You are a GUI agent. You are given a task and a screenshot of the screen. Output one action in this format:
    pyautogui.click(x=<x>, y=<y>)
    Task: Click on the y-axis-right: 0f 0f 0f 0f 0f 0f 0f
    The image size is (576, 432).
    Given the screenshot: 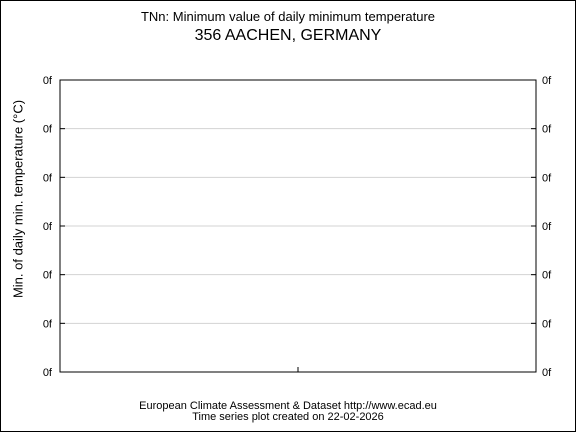 What is the action you would take?
    pyautogui.click(x=541, y=227)
    